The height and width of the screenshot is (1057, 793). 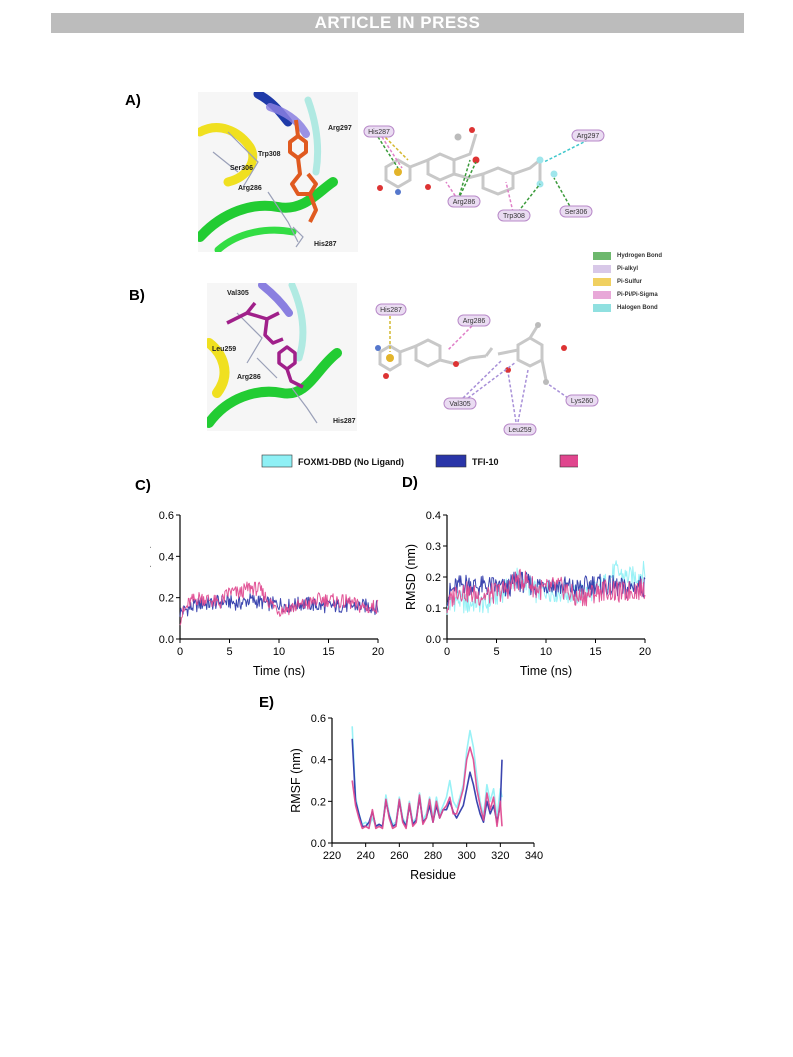 What do you see at coordinates (410, 482) in the screenshot?
I see `panel-label-d: D)` at bounding box center [410, 482].